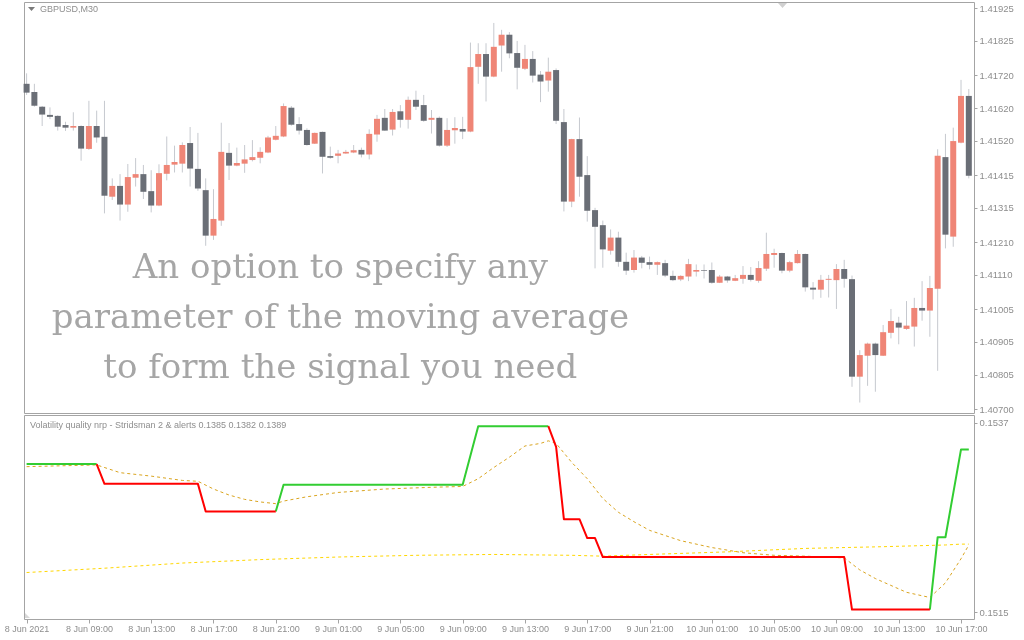 Image resolution: width=1024 pixels, height=640 pixels. Describe the element at coordinates (899, 628) in the screenshot. I see `x-tick-label: 10 Jun 13:00` at that location.